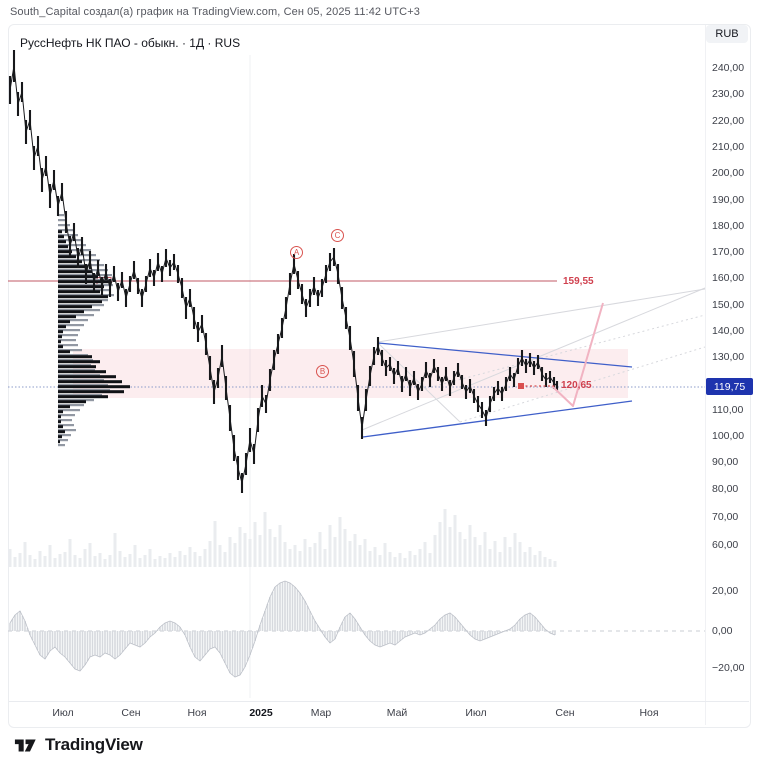  Describe the element at coordinates (577, 354) in the screenshot. I see `projection-path` at that location.